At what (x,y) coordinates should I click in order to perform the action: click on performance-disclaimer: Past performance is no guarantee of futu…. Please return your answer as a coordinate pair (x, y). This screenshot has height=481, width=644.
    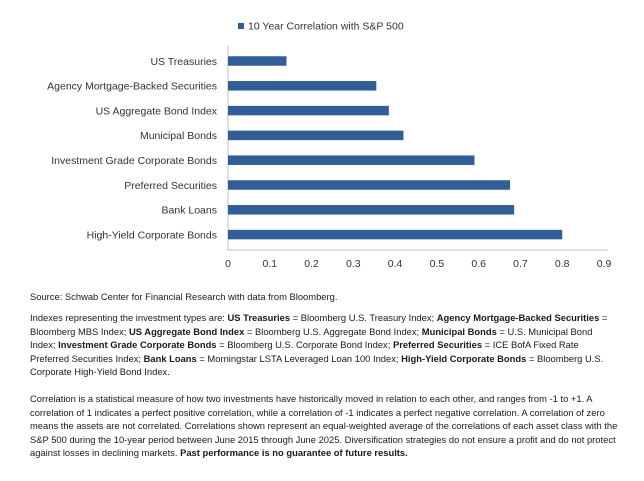
    Looking at the image, I should click on (294, 453).